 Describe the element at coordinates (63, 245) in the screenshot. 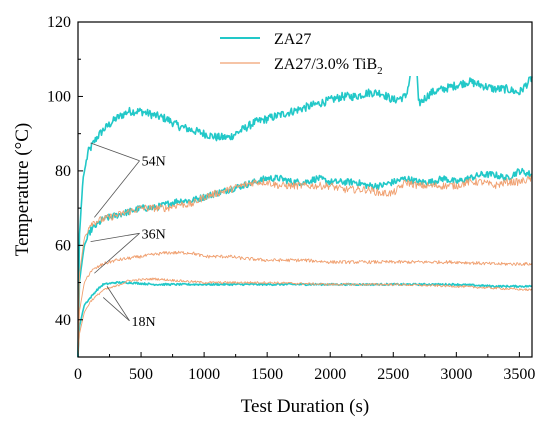

I see `y-tick-label: 60` at that location.